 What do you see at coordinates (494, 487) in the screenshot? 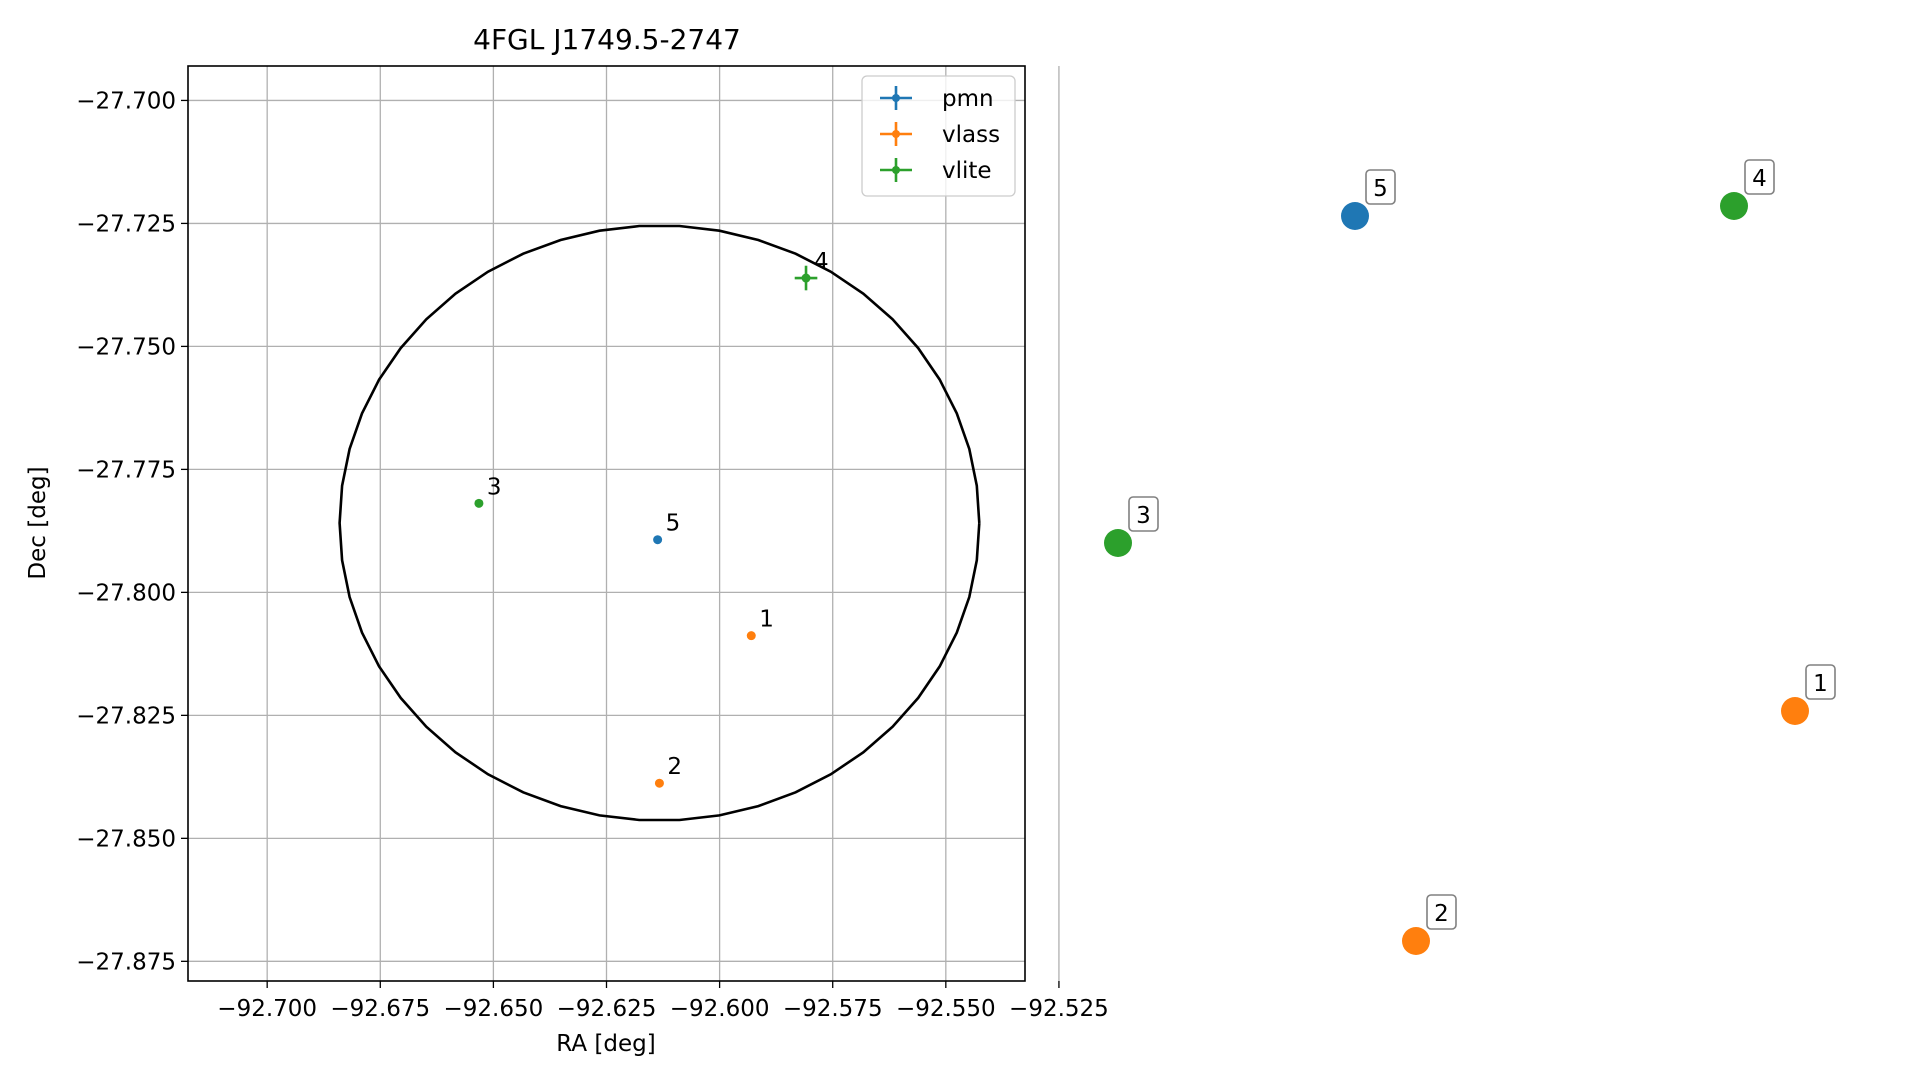
I see `point-label: 3` at bounding box center [494, 487].